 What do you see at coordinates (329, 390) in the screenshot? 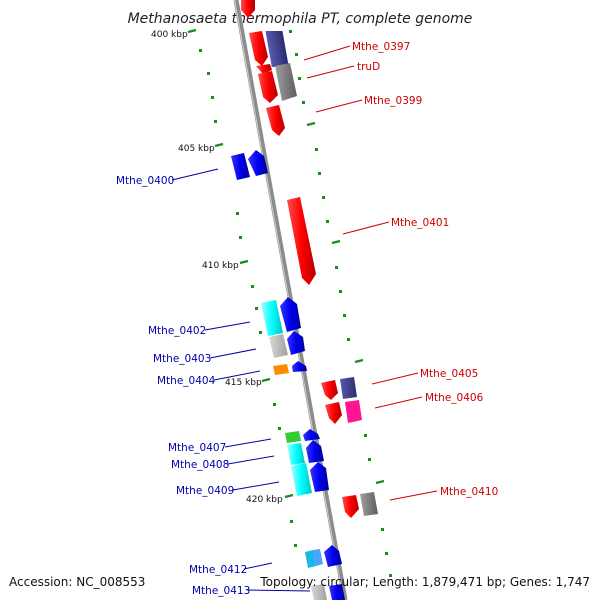
I see `gene-mthe-0405-red` at bounding box center [329, 390].